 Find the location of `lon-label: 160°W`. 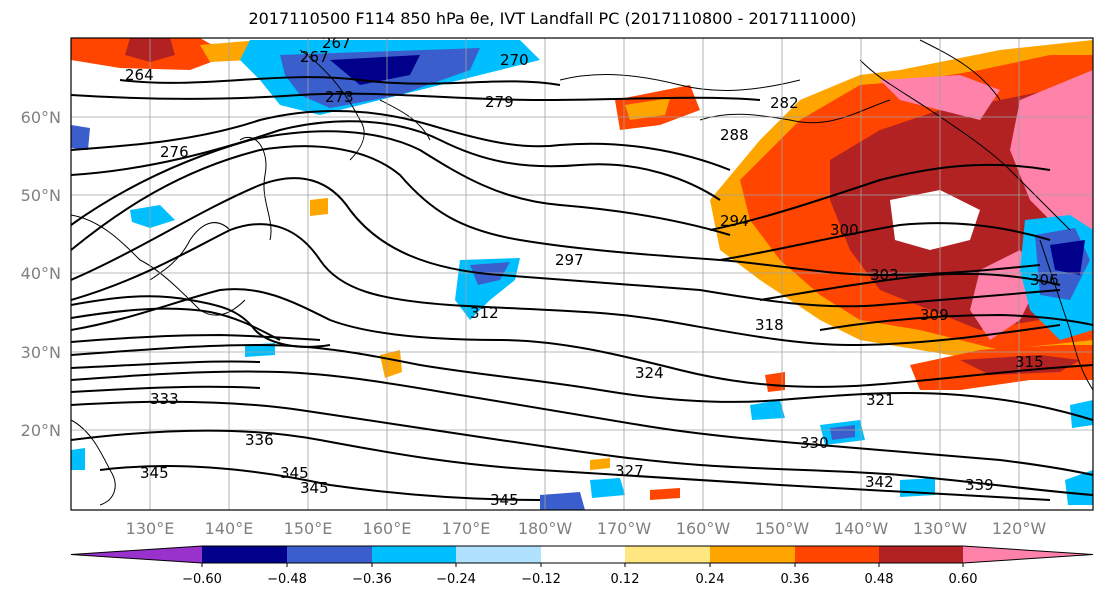

lon-label: 160°W is located at coordinates (703, 528).